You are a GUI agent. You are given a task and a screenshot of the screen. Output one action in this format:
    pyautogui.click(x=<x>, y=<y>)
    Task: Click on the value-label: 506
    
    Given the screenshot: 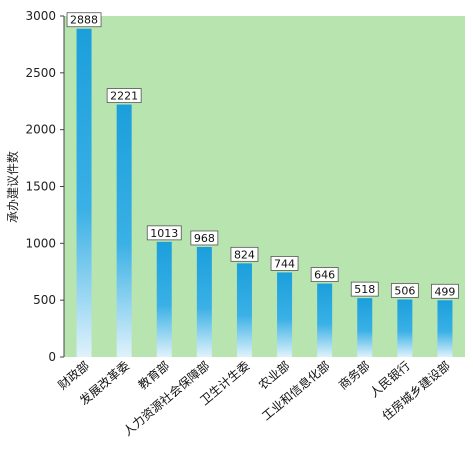 What is the action you would take?
    pyautogui.click(x=404, y=290)
    